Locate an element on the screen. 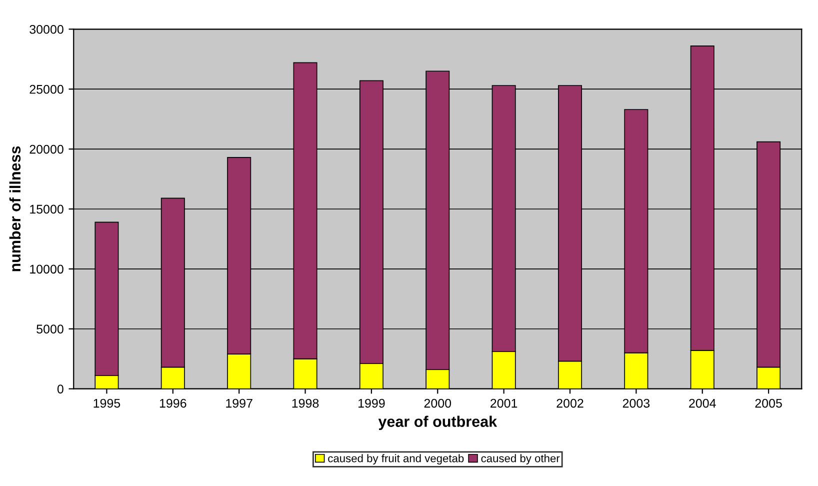 Image resolution: width=818 pixels, height=486 pixels. y-tick-label: 25000 is located at coordinates (47, 89).